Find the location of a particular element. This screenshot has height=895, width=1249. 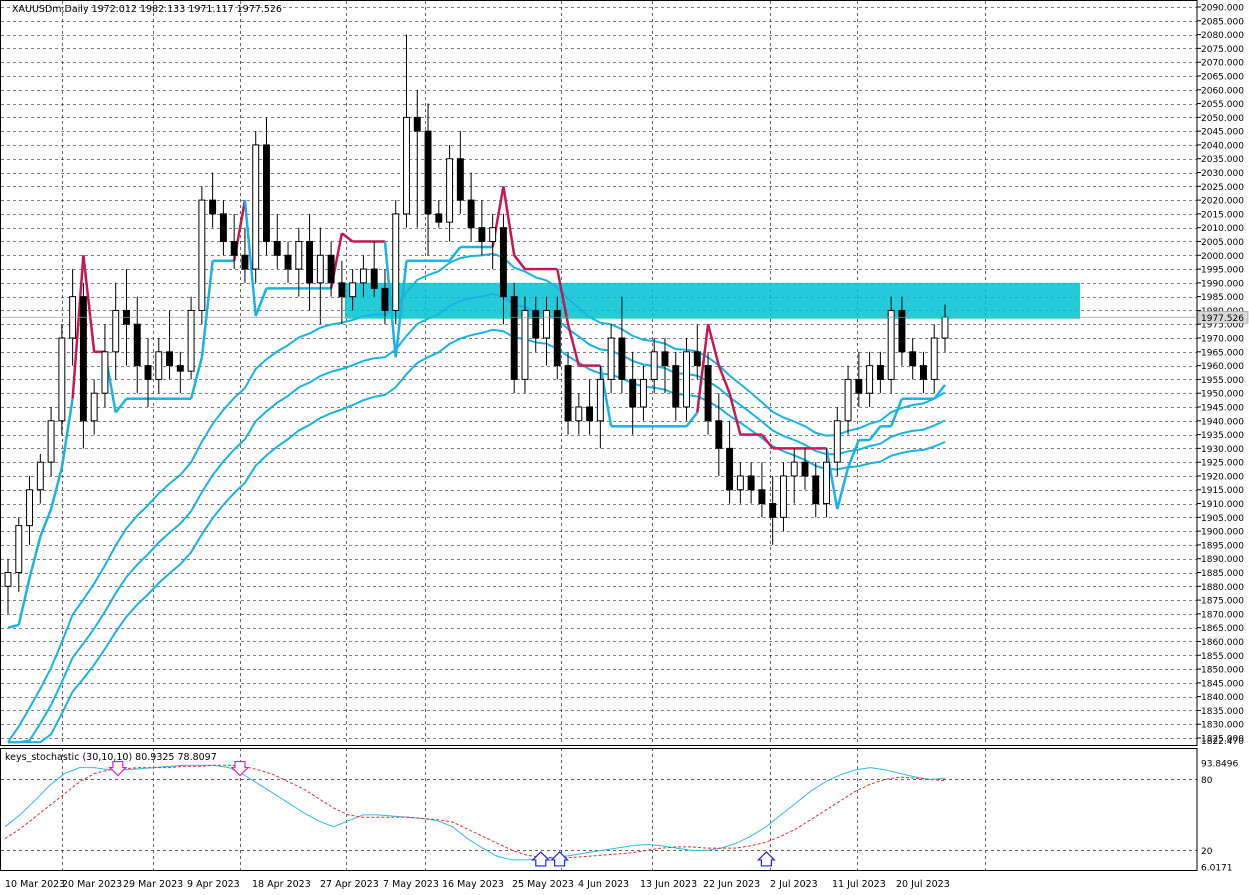

price-tick-label: 1895.000 is located at coordinates (1222, 546).